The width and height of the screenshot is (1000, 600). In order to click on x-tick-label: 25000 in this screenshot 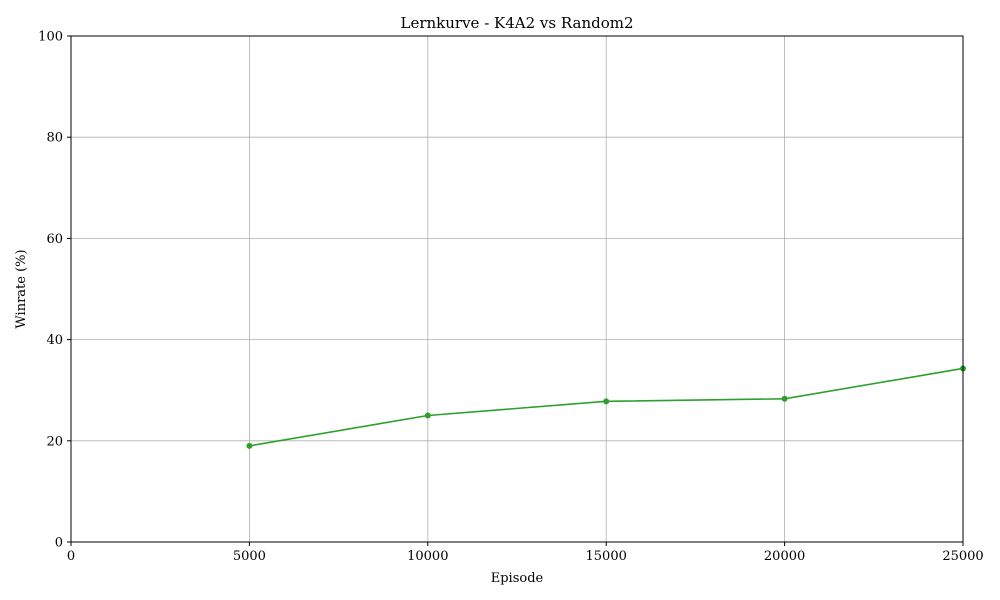, I will do `click(962, 556)`.